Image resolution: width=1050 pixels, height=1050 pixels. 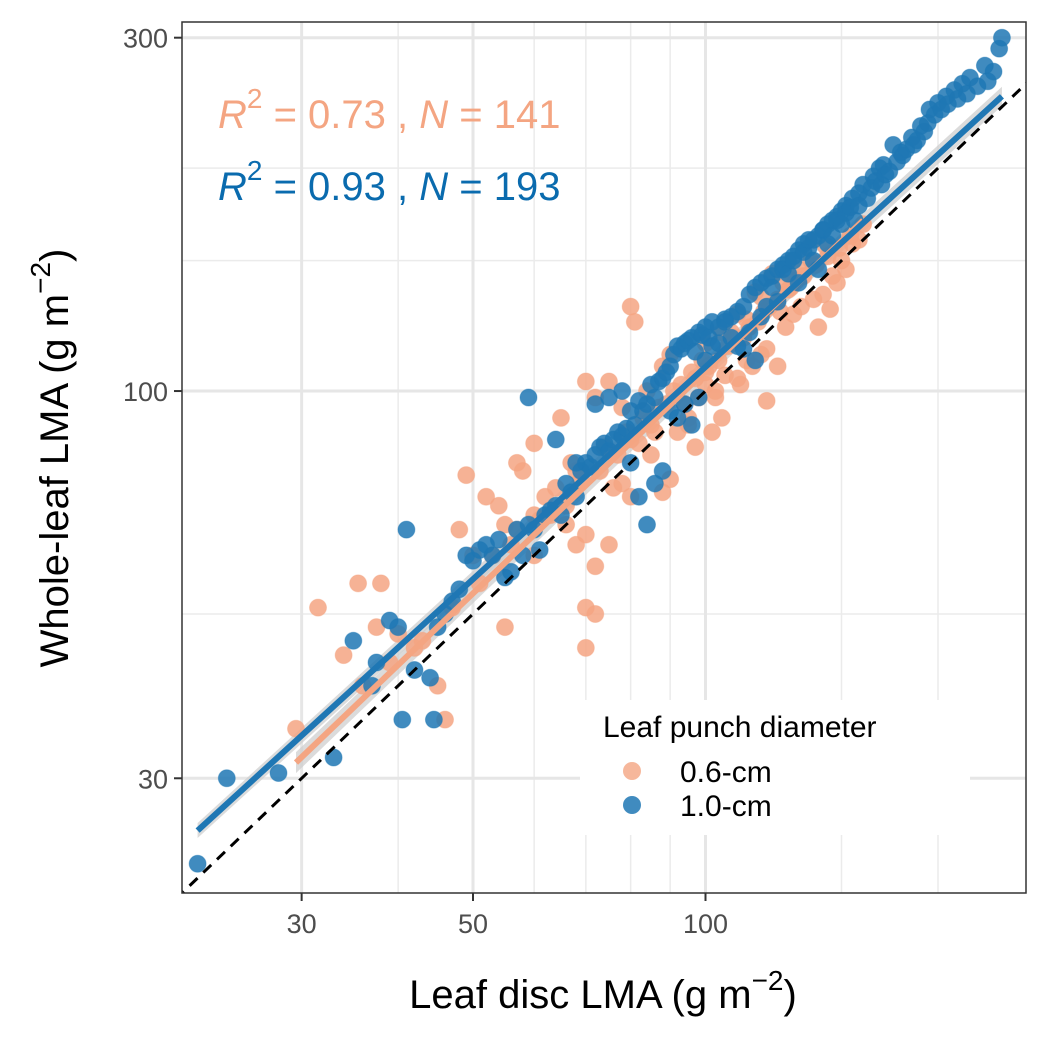 What do you see at coordinates (740, 727) in the screenshot?
I see `legend-title: Leaf punch diameter` at bounding box center [740, 727].